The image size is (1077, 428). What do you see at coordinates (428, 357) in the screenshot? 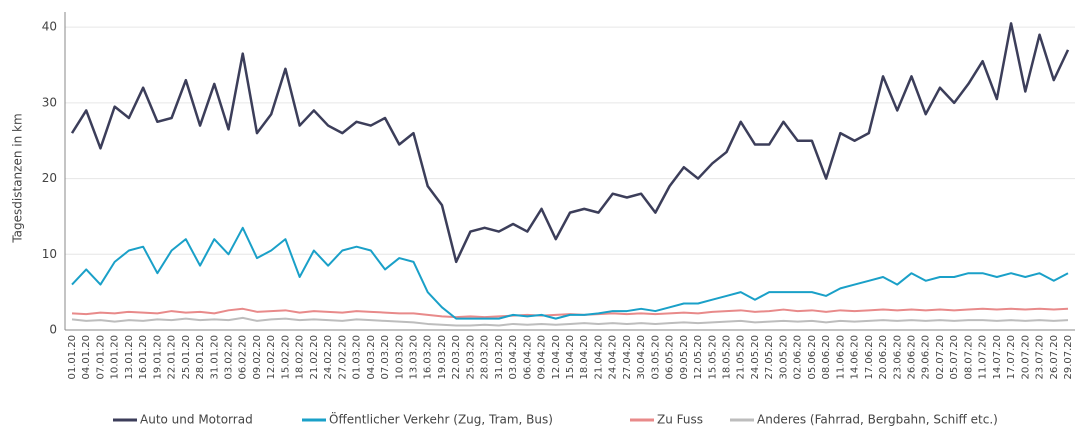
I see `x-tick-label: 16.03.20` at bounding box center [428, 357].